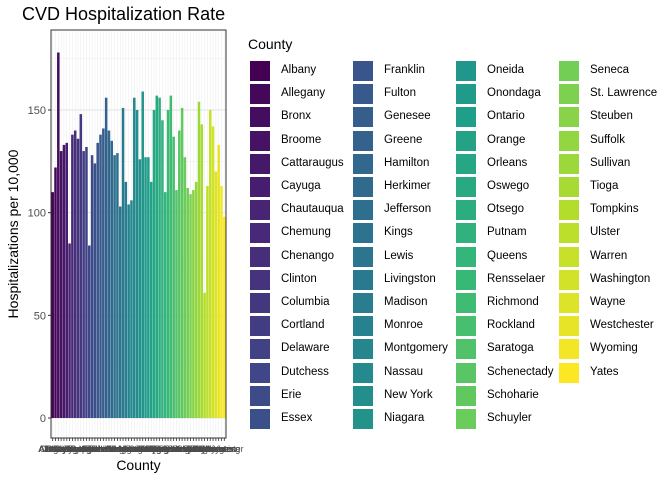  What do you see at coordinates (516, 278) in the screenshot?
I see `legend-label: Rensselaer` at bounding box center [516, 278].